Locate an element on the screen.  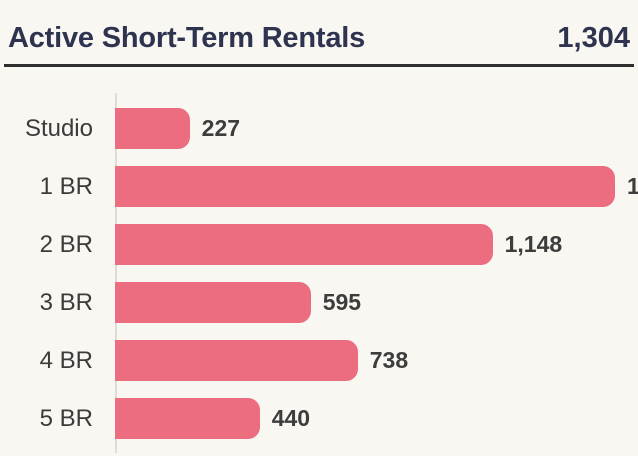
bar-track: 1 is located at coordinates (376, 186).